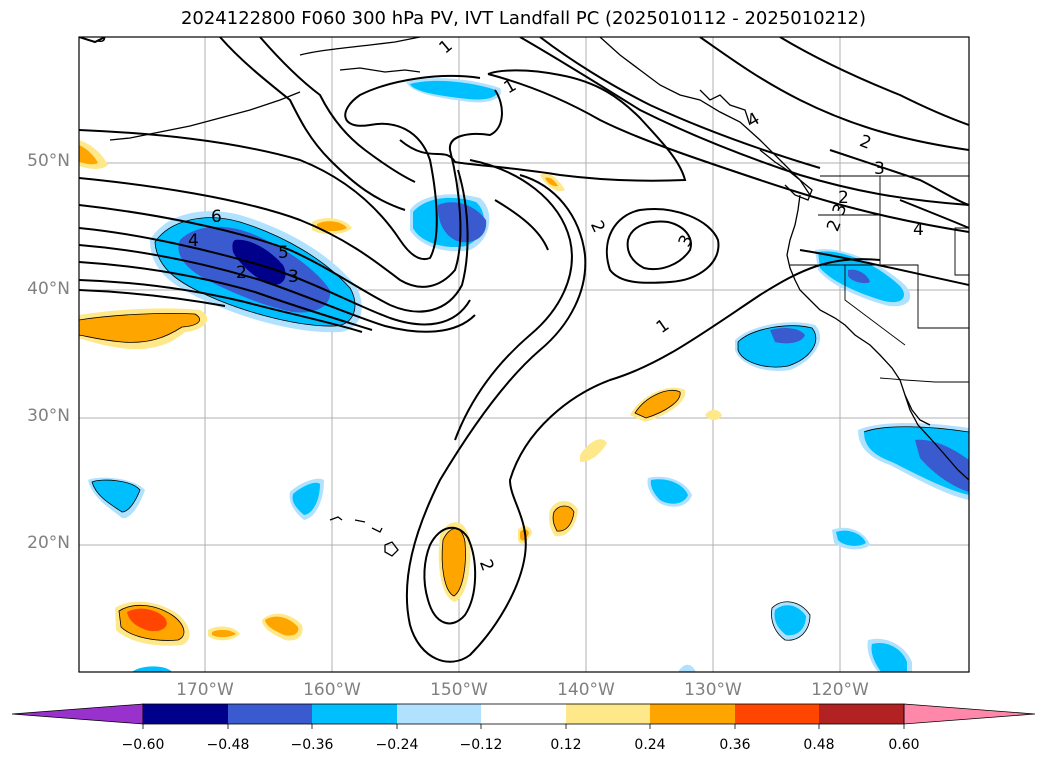  Describe the element at coordinates (48, 543) in the screenshot. I see `lat-label: 20°N` at that location.